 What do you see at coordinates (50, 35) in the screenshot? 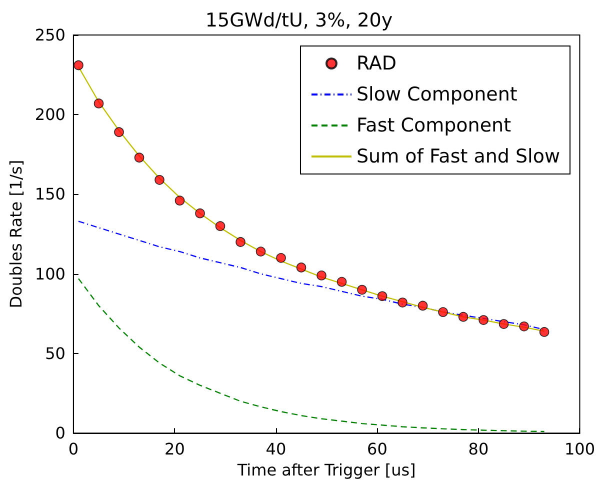
I see `y-tick-label: 250` at bounding box center [50, 35].